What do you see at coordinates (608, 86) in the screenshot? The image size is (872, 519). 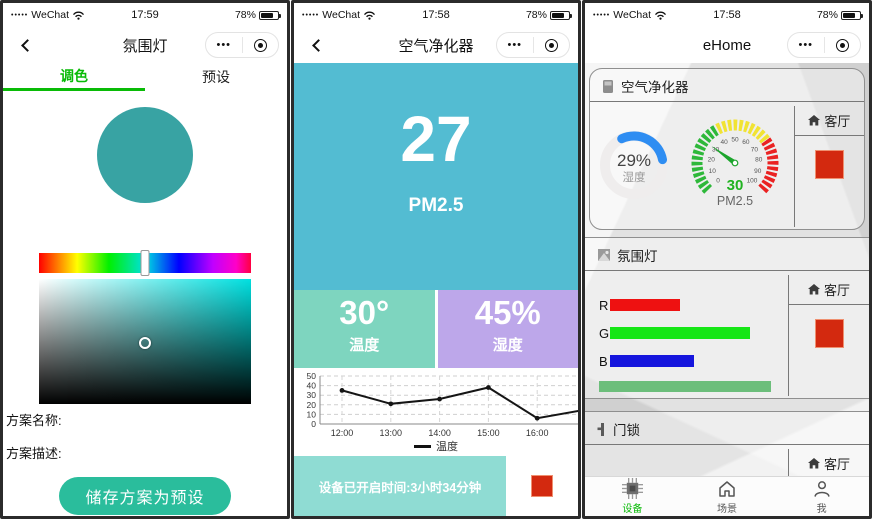 I see `air-purifier-icon` at bounding box center [608, 86].